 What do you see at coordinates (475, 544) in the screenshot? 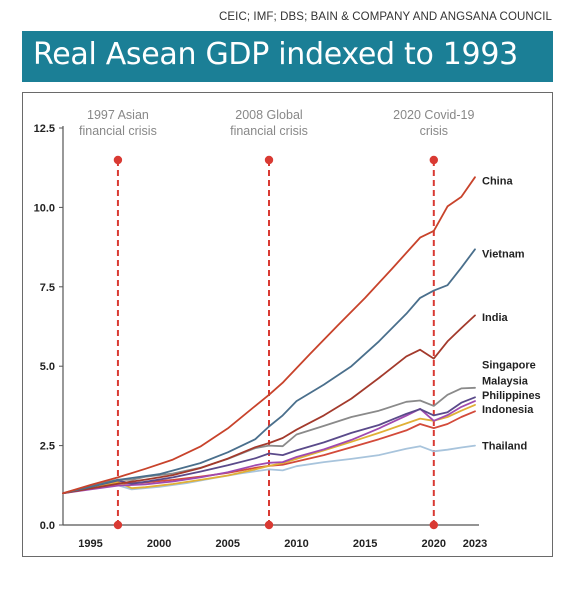
I see `x-tick-label: 2023` at bounding box center [475, 544].